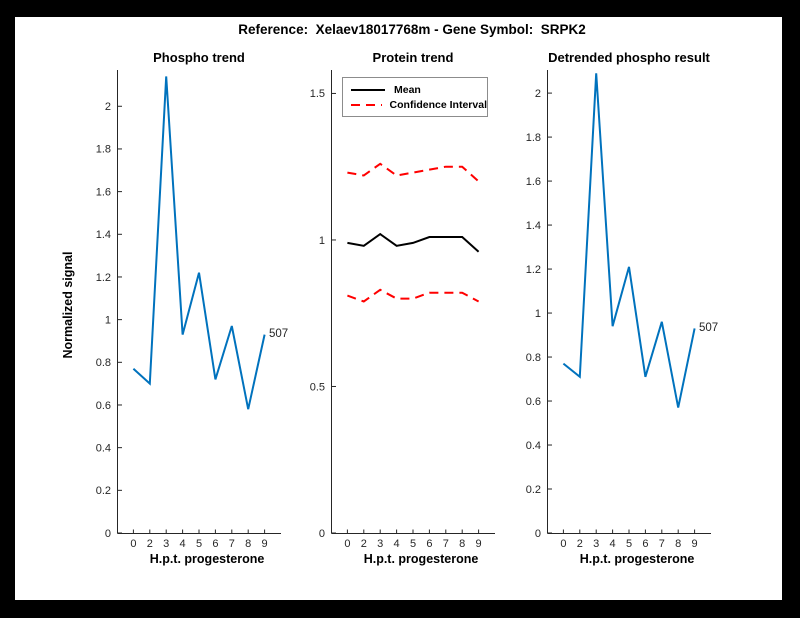  Describe the element at coordinates (580, 544) in the screenshot. I see `detrended-phospho-x-tick-label: 2` at that location.